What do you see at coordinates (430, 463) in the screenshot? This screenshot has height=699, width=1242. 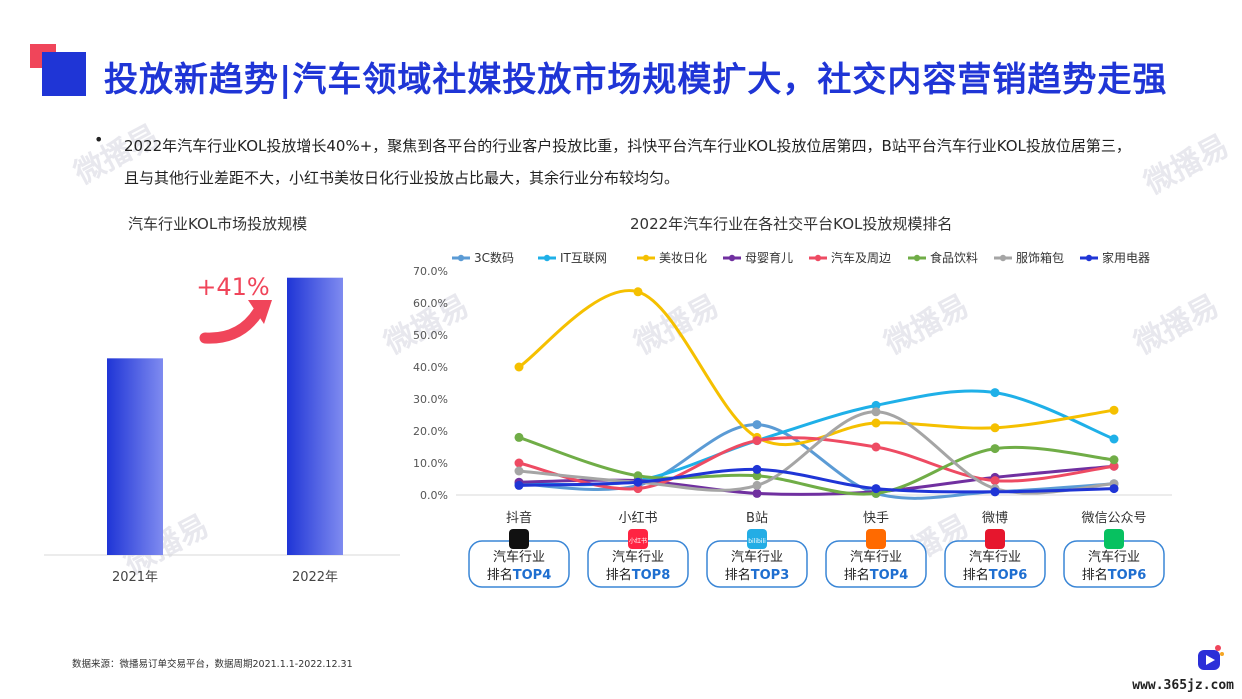 I see `y-tick-label: 10.0%` at bounding box center [430, 463].